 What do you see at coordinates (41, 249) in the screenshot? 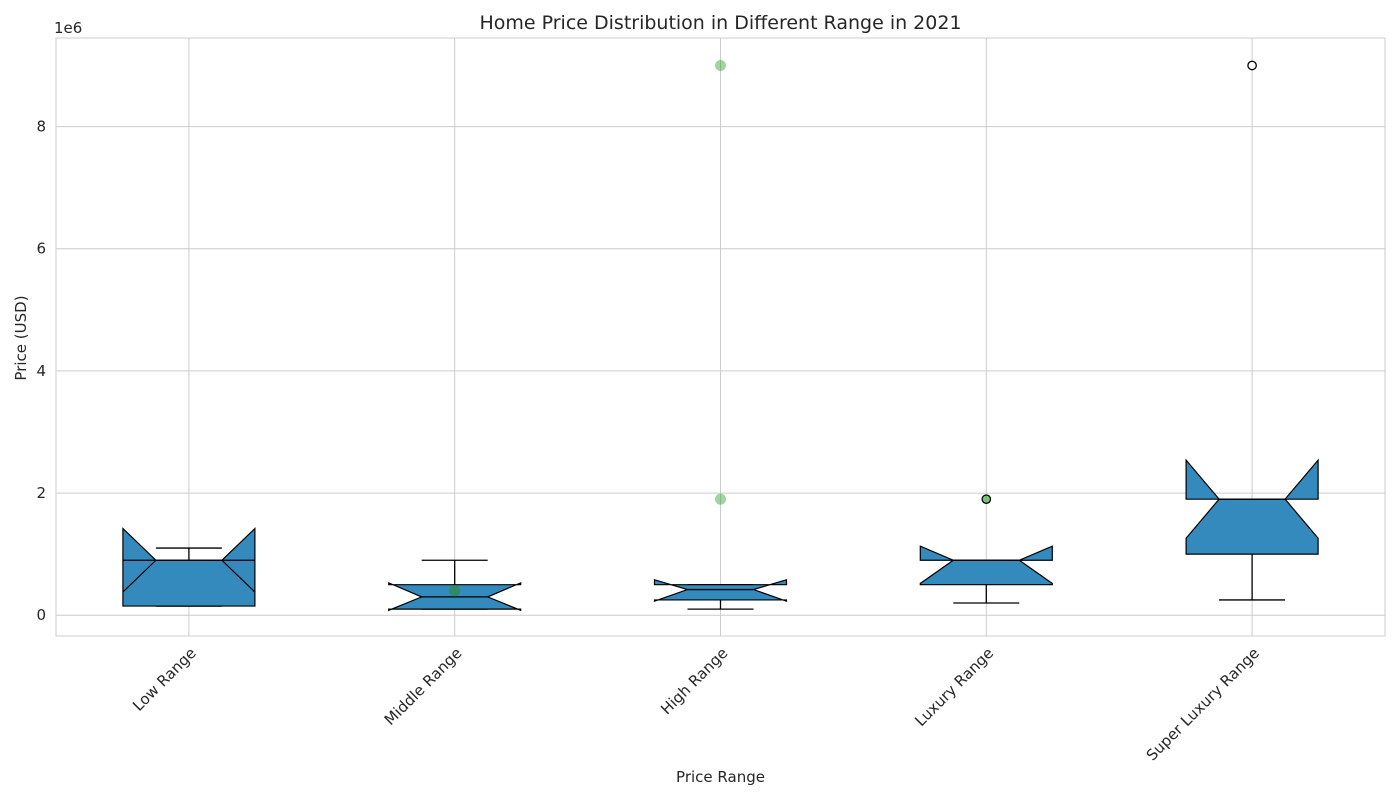
I see `y-tick-label: 6` at bounding box center [41, 249].